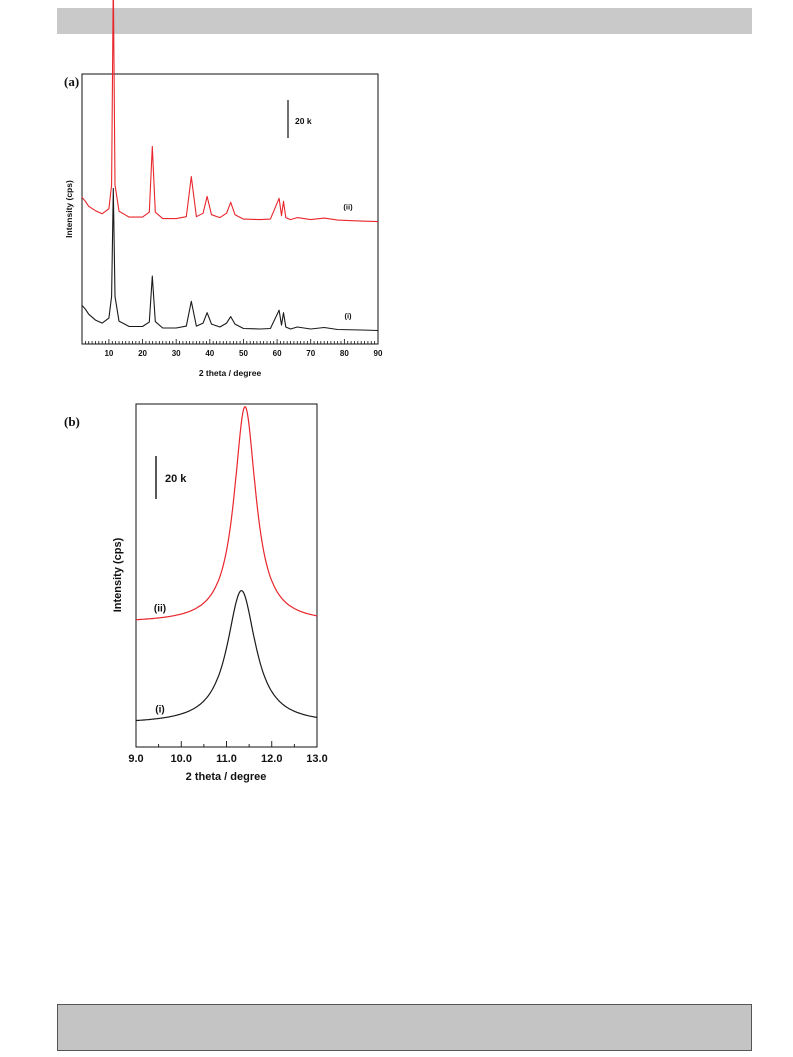 The height and width of the screenshot is (1057, 793). I want to click on panel-a-label: (a), so click(72, 81).